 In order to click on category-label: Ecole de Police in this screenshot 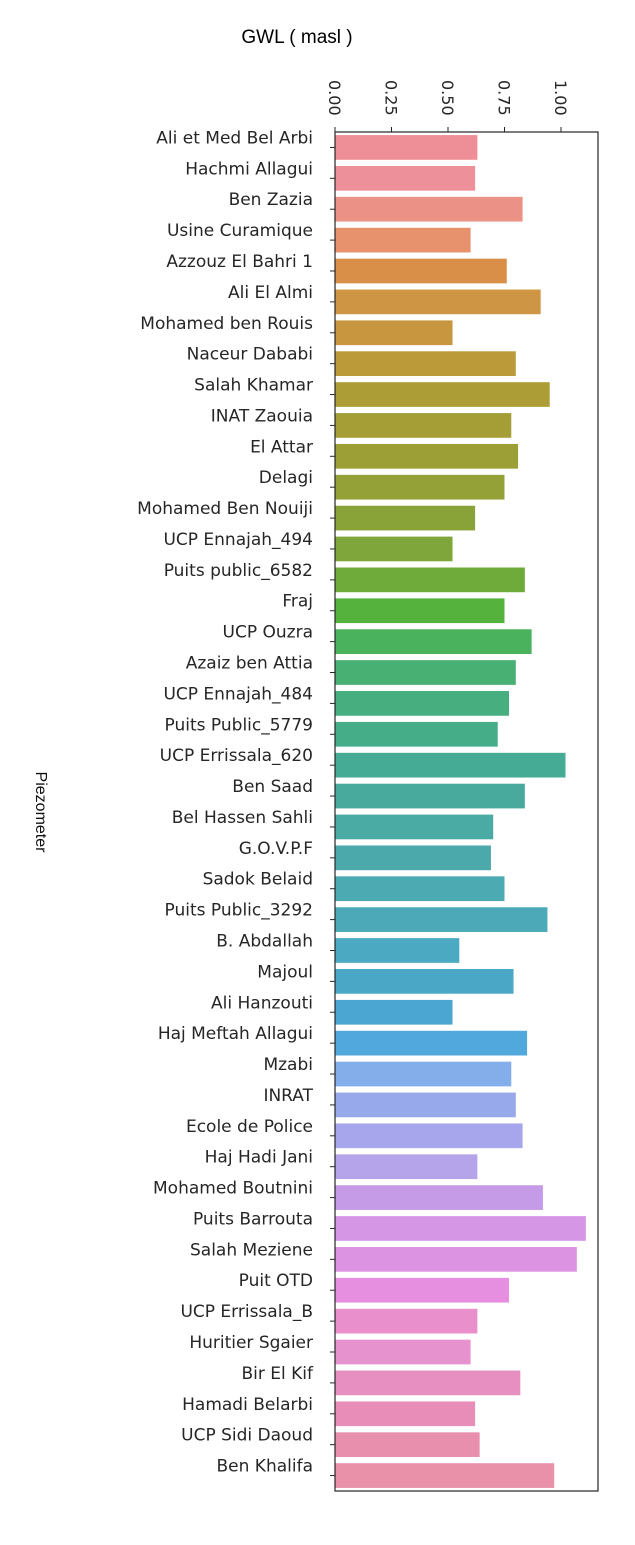, I will do `click(249, 1127)`.